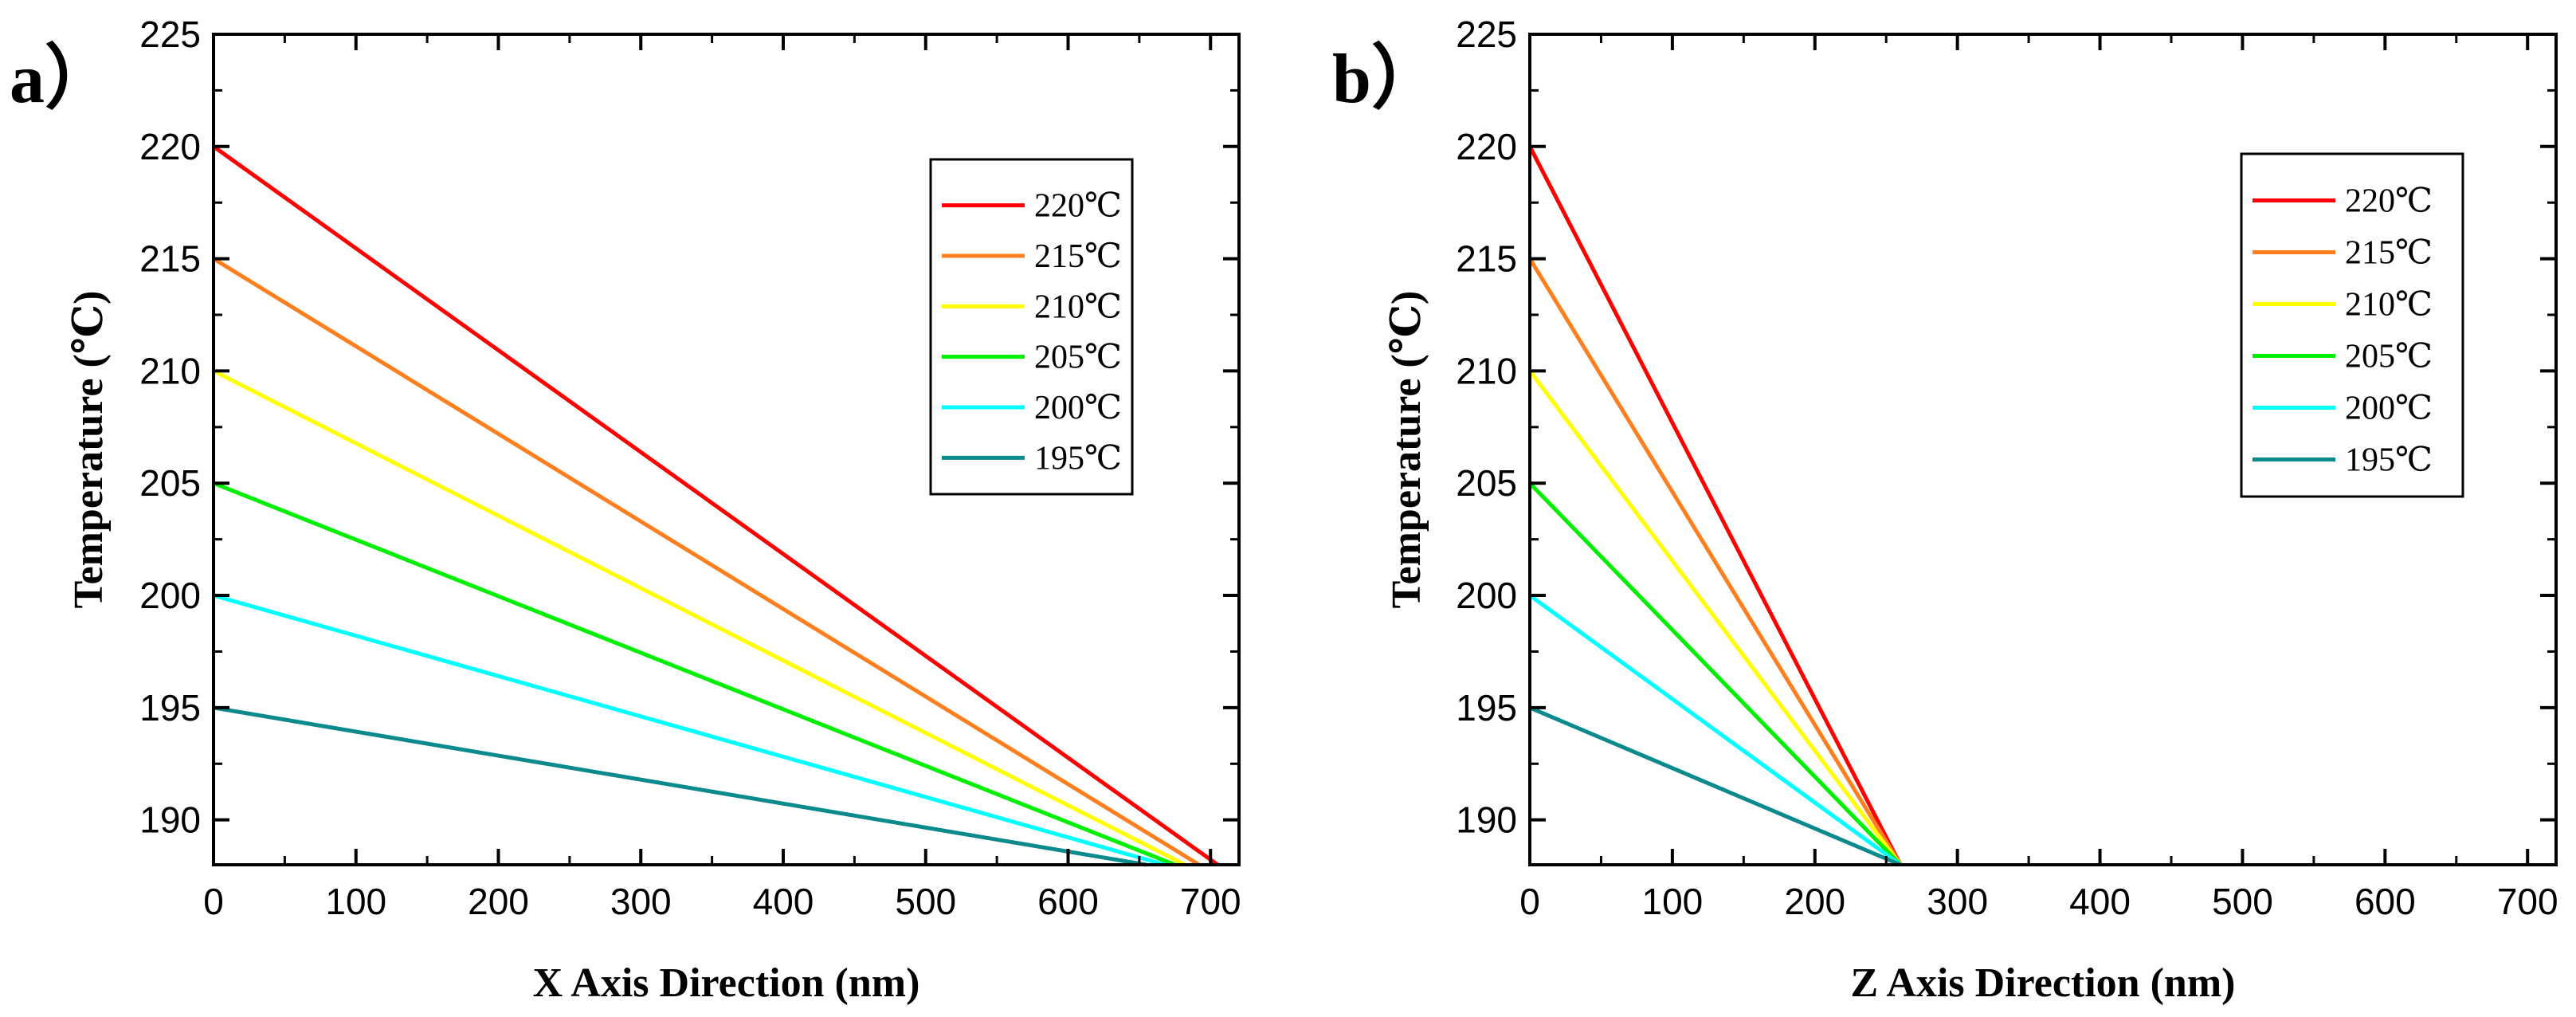  I want to click on panel-b-legend-label-5: 195℃, so click(2389, 461).